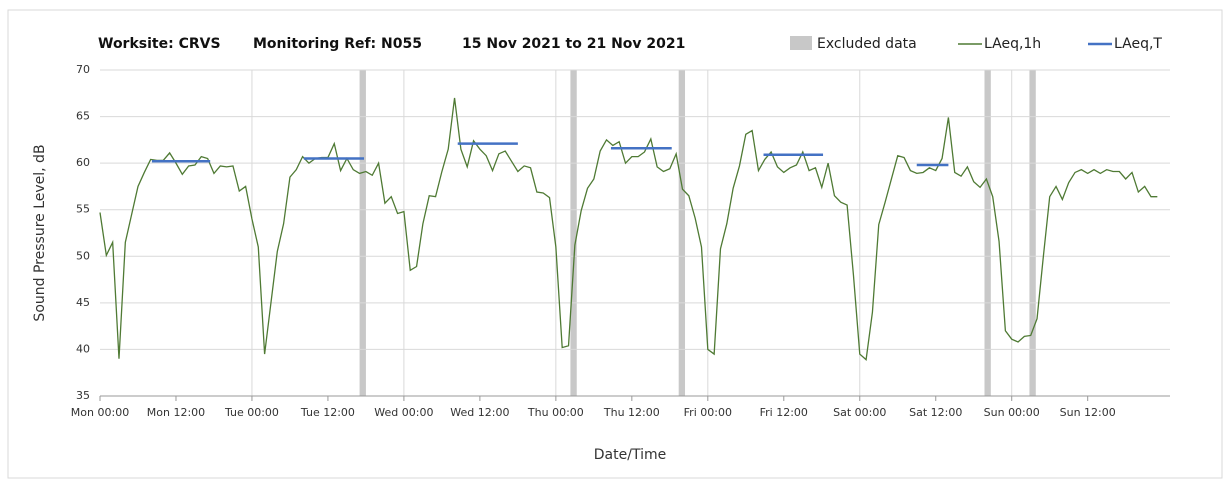  Describe the element at coordinates (573, 44) in the screenshot. I see `chart-title: 15 Nov 2021 to 21 Nov 2021` at that location.